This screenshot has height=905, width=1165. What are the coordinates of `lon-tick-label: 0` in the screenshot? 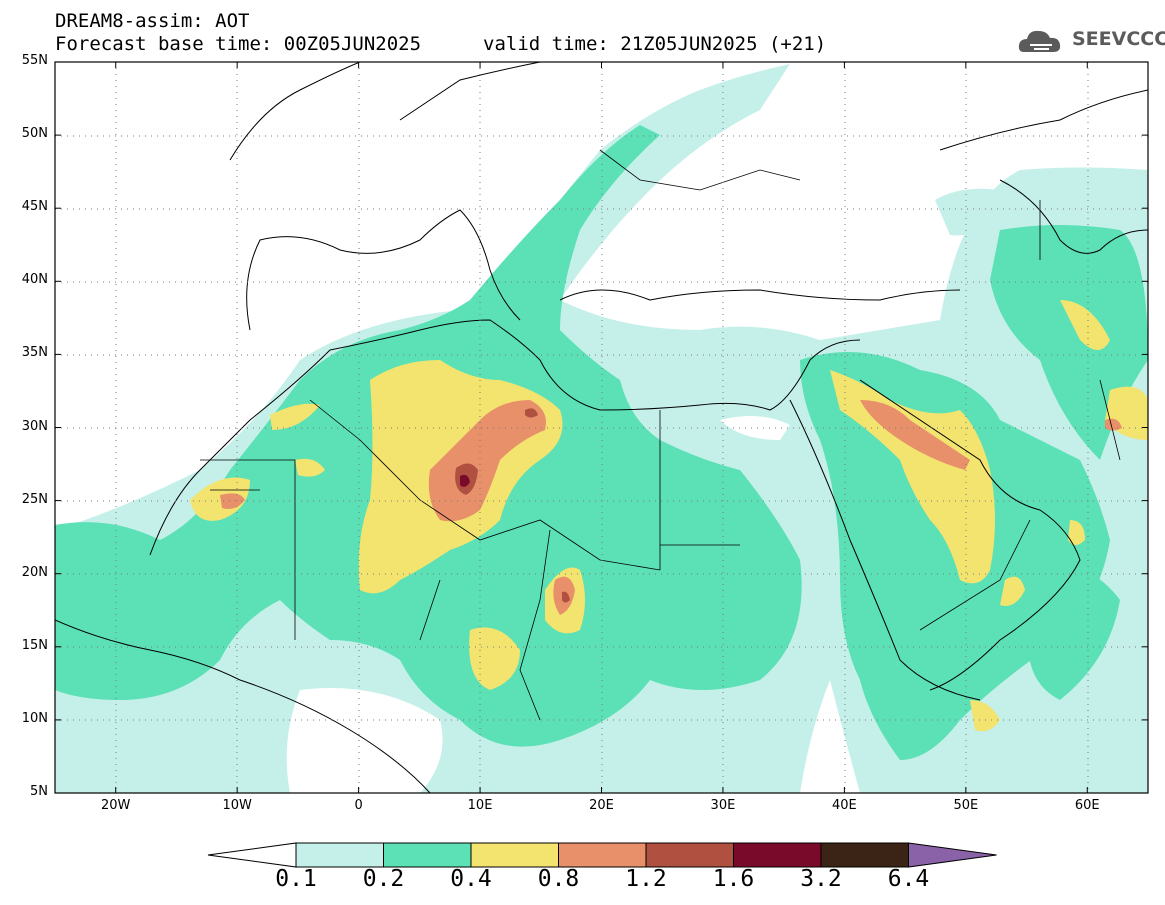 It's located at (358, 805).